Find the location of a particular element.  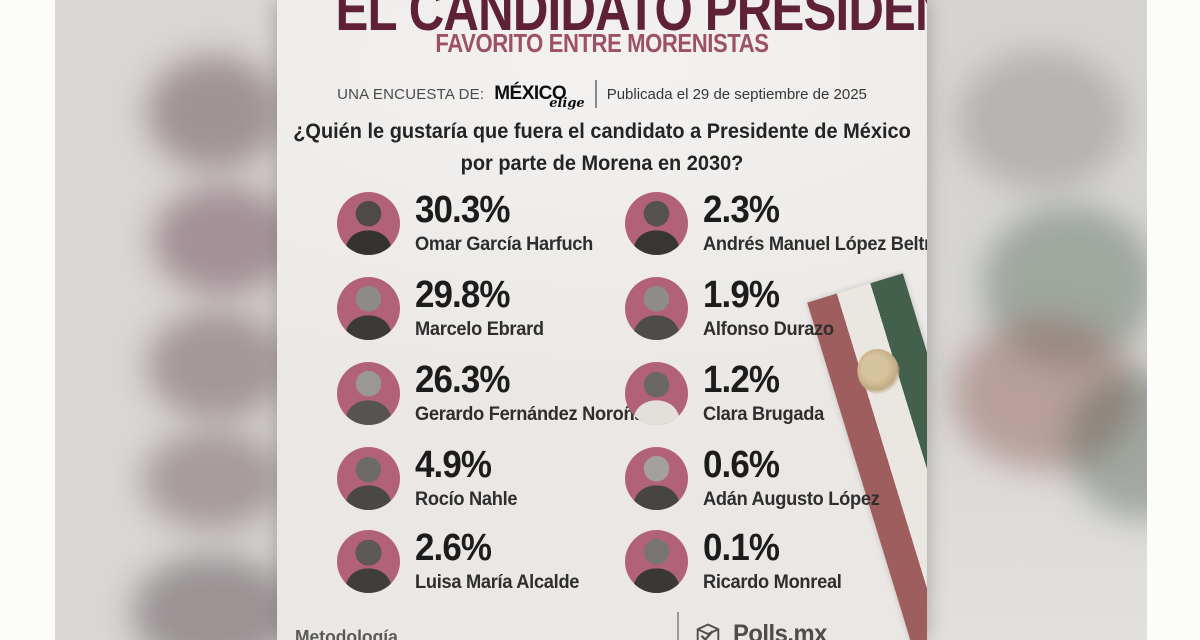

result-row: 1.9% Alfonso Durazo is located at coordinates (770, 308).